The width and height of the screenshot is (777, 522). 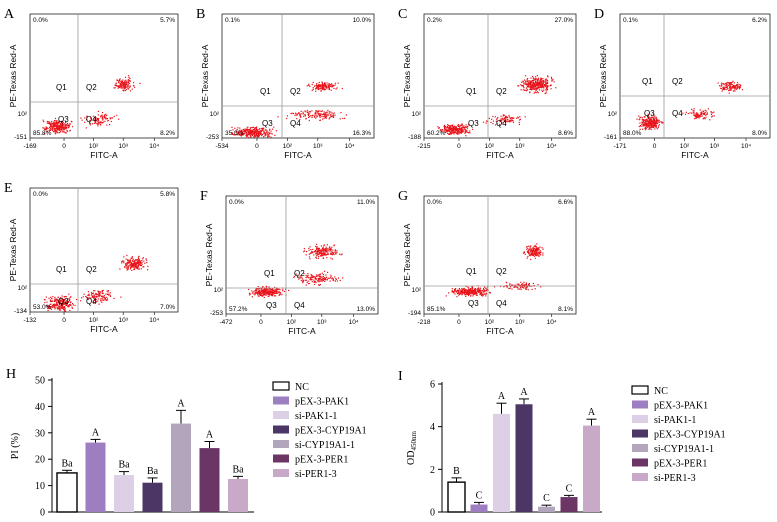 I want to click on y-min-label: -194, so click(x=414, y=313).